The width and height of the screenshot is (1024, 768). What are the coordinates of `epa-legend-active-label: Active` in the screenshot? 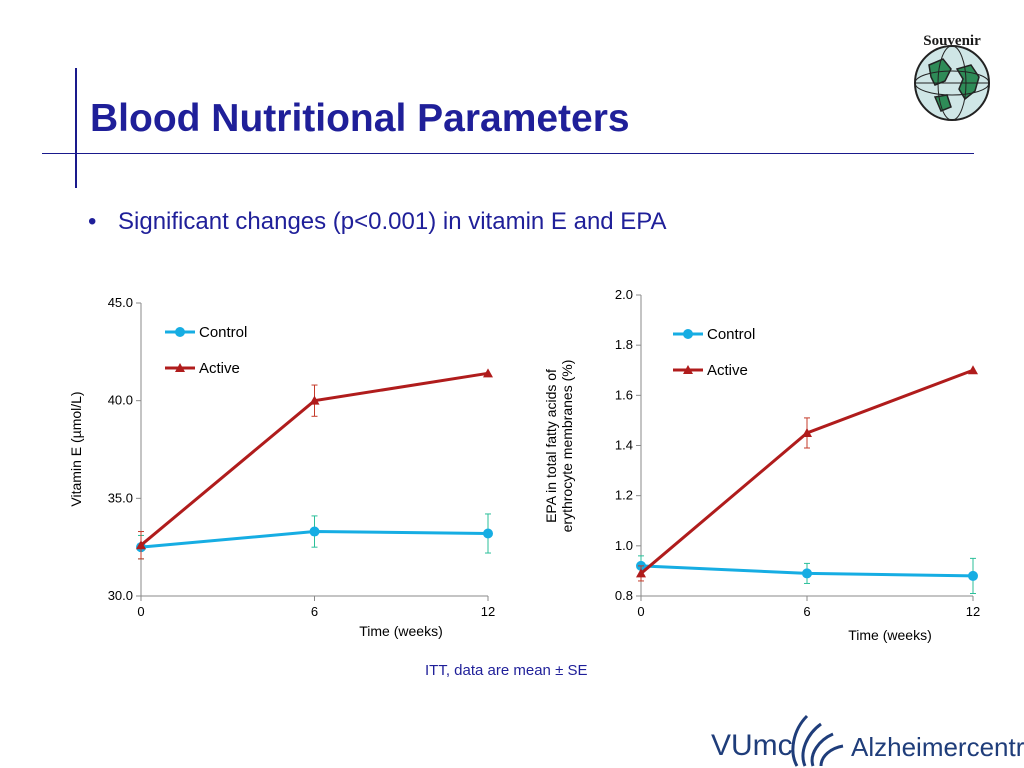 It's located at (727, 370).